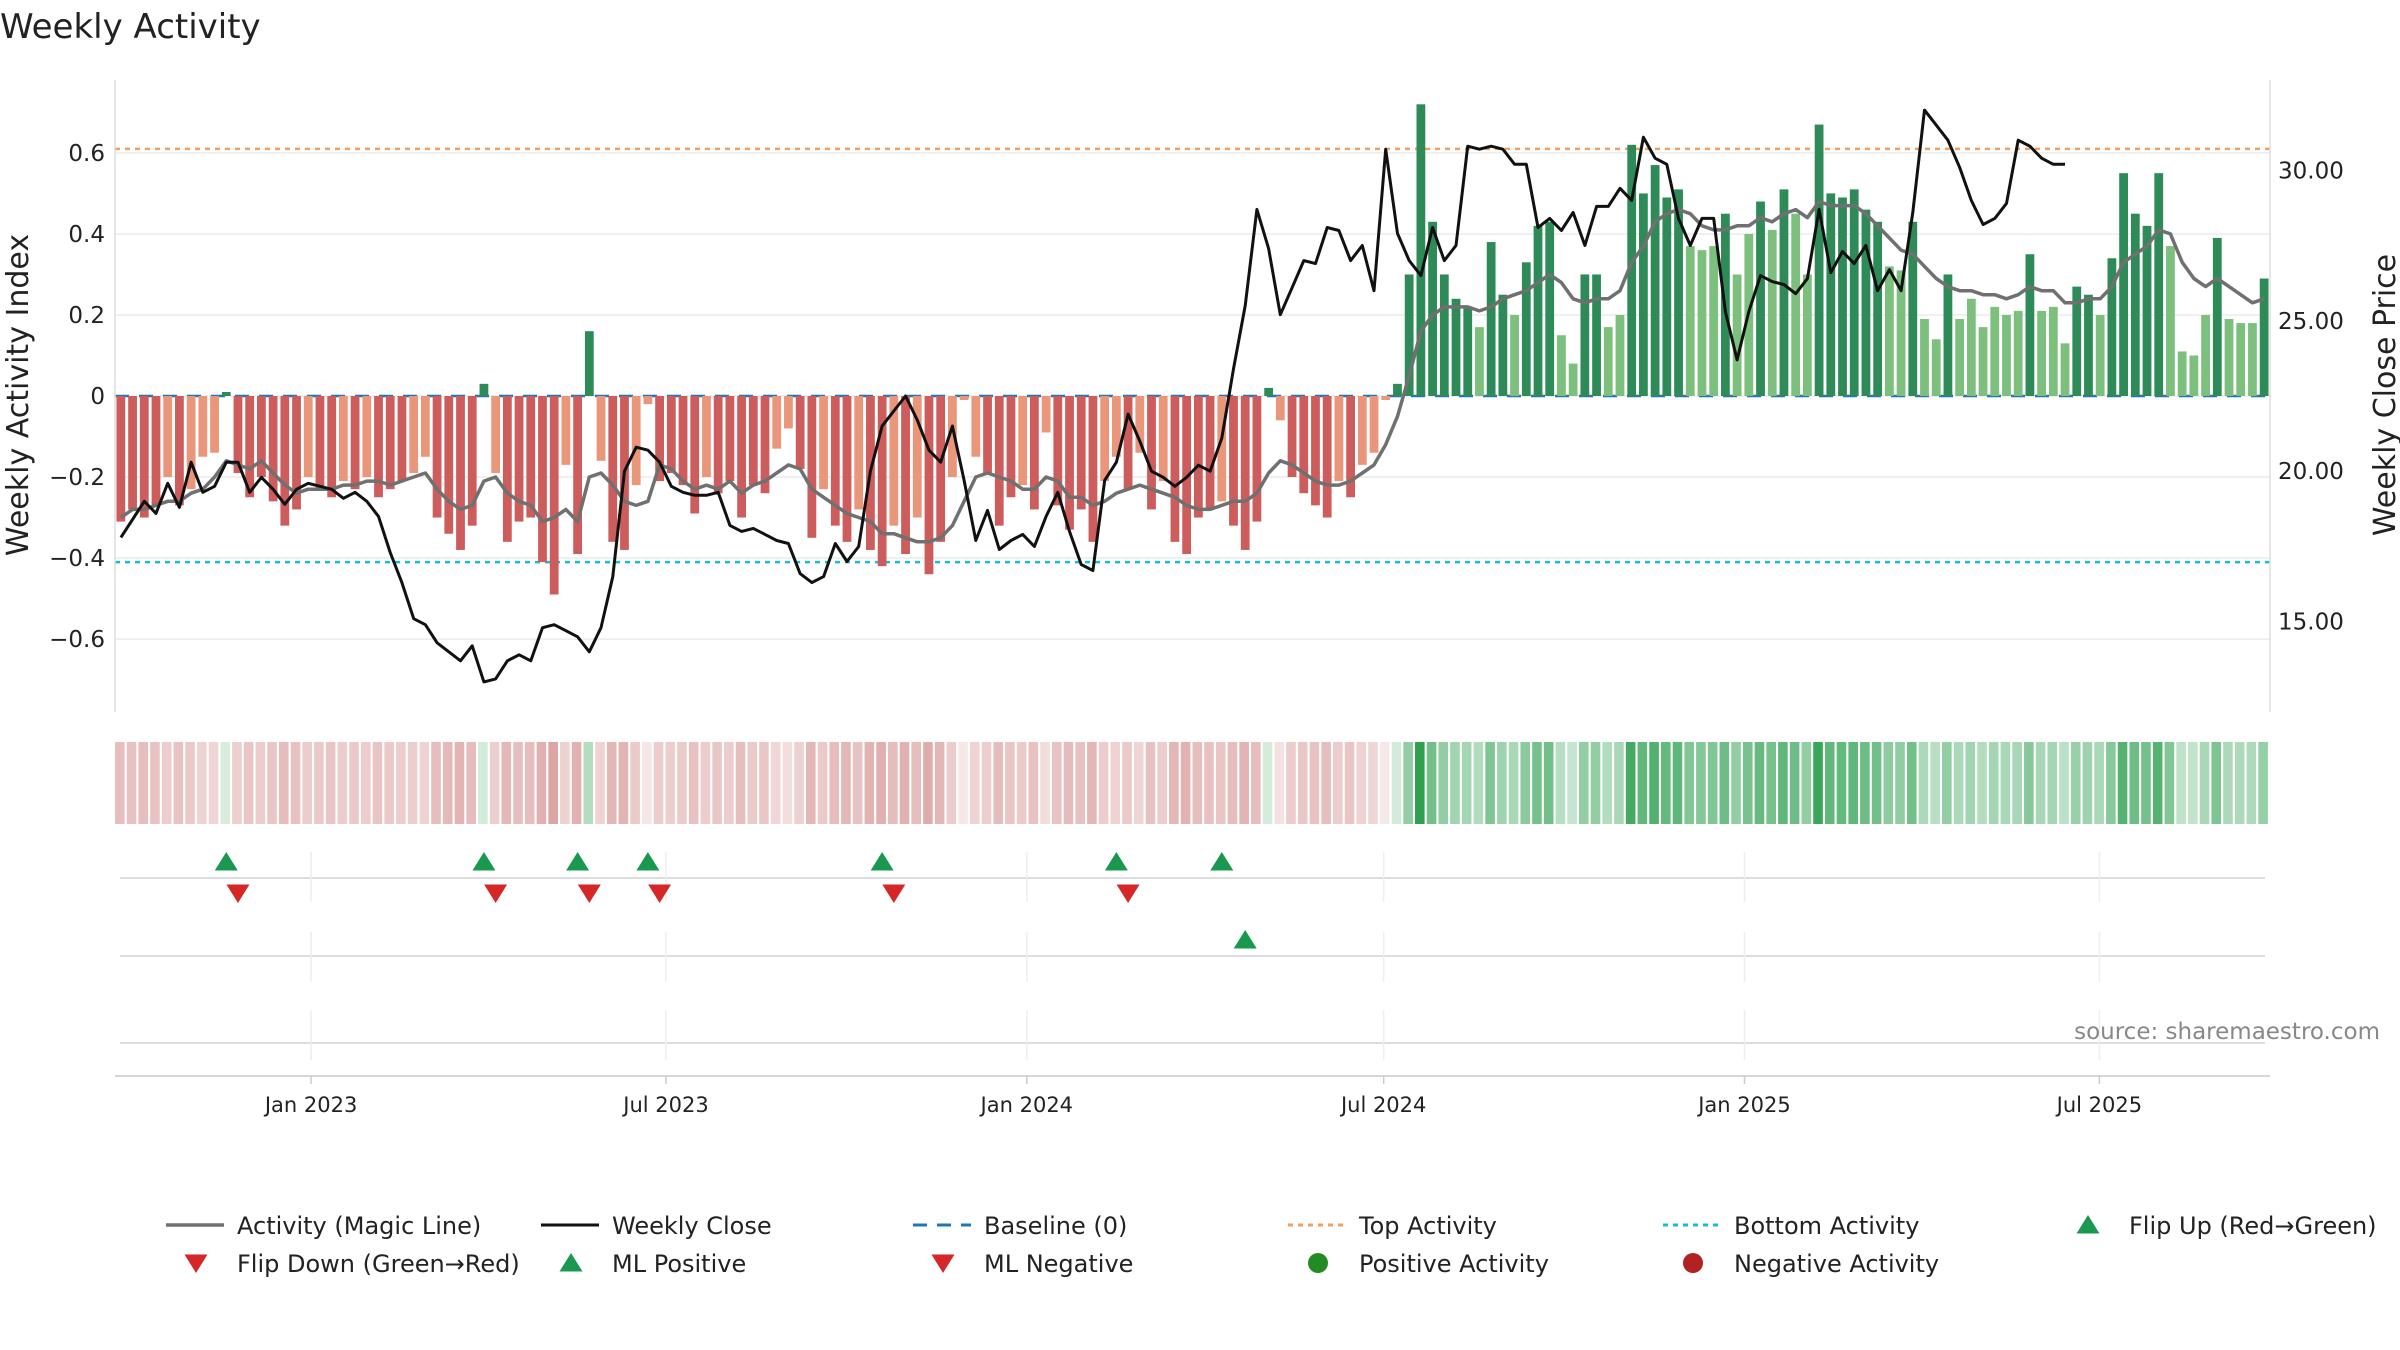 Image resolution: width=2400 pixels, height=1350 pixels. I want to click on flip-up-marker, so click(578, 861).